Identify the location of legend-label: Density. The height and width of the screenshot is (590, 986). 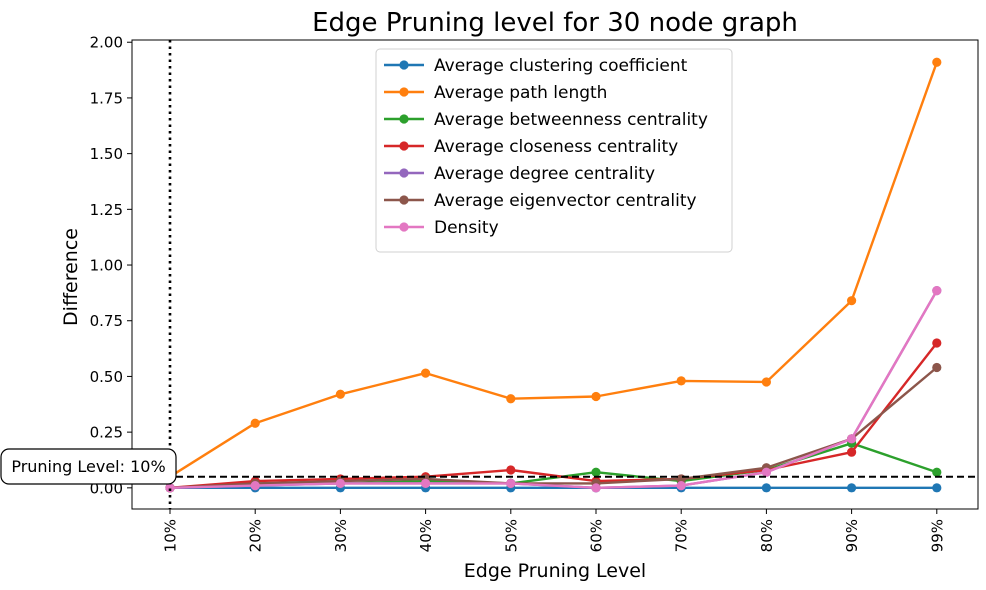
(466, 228).